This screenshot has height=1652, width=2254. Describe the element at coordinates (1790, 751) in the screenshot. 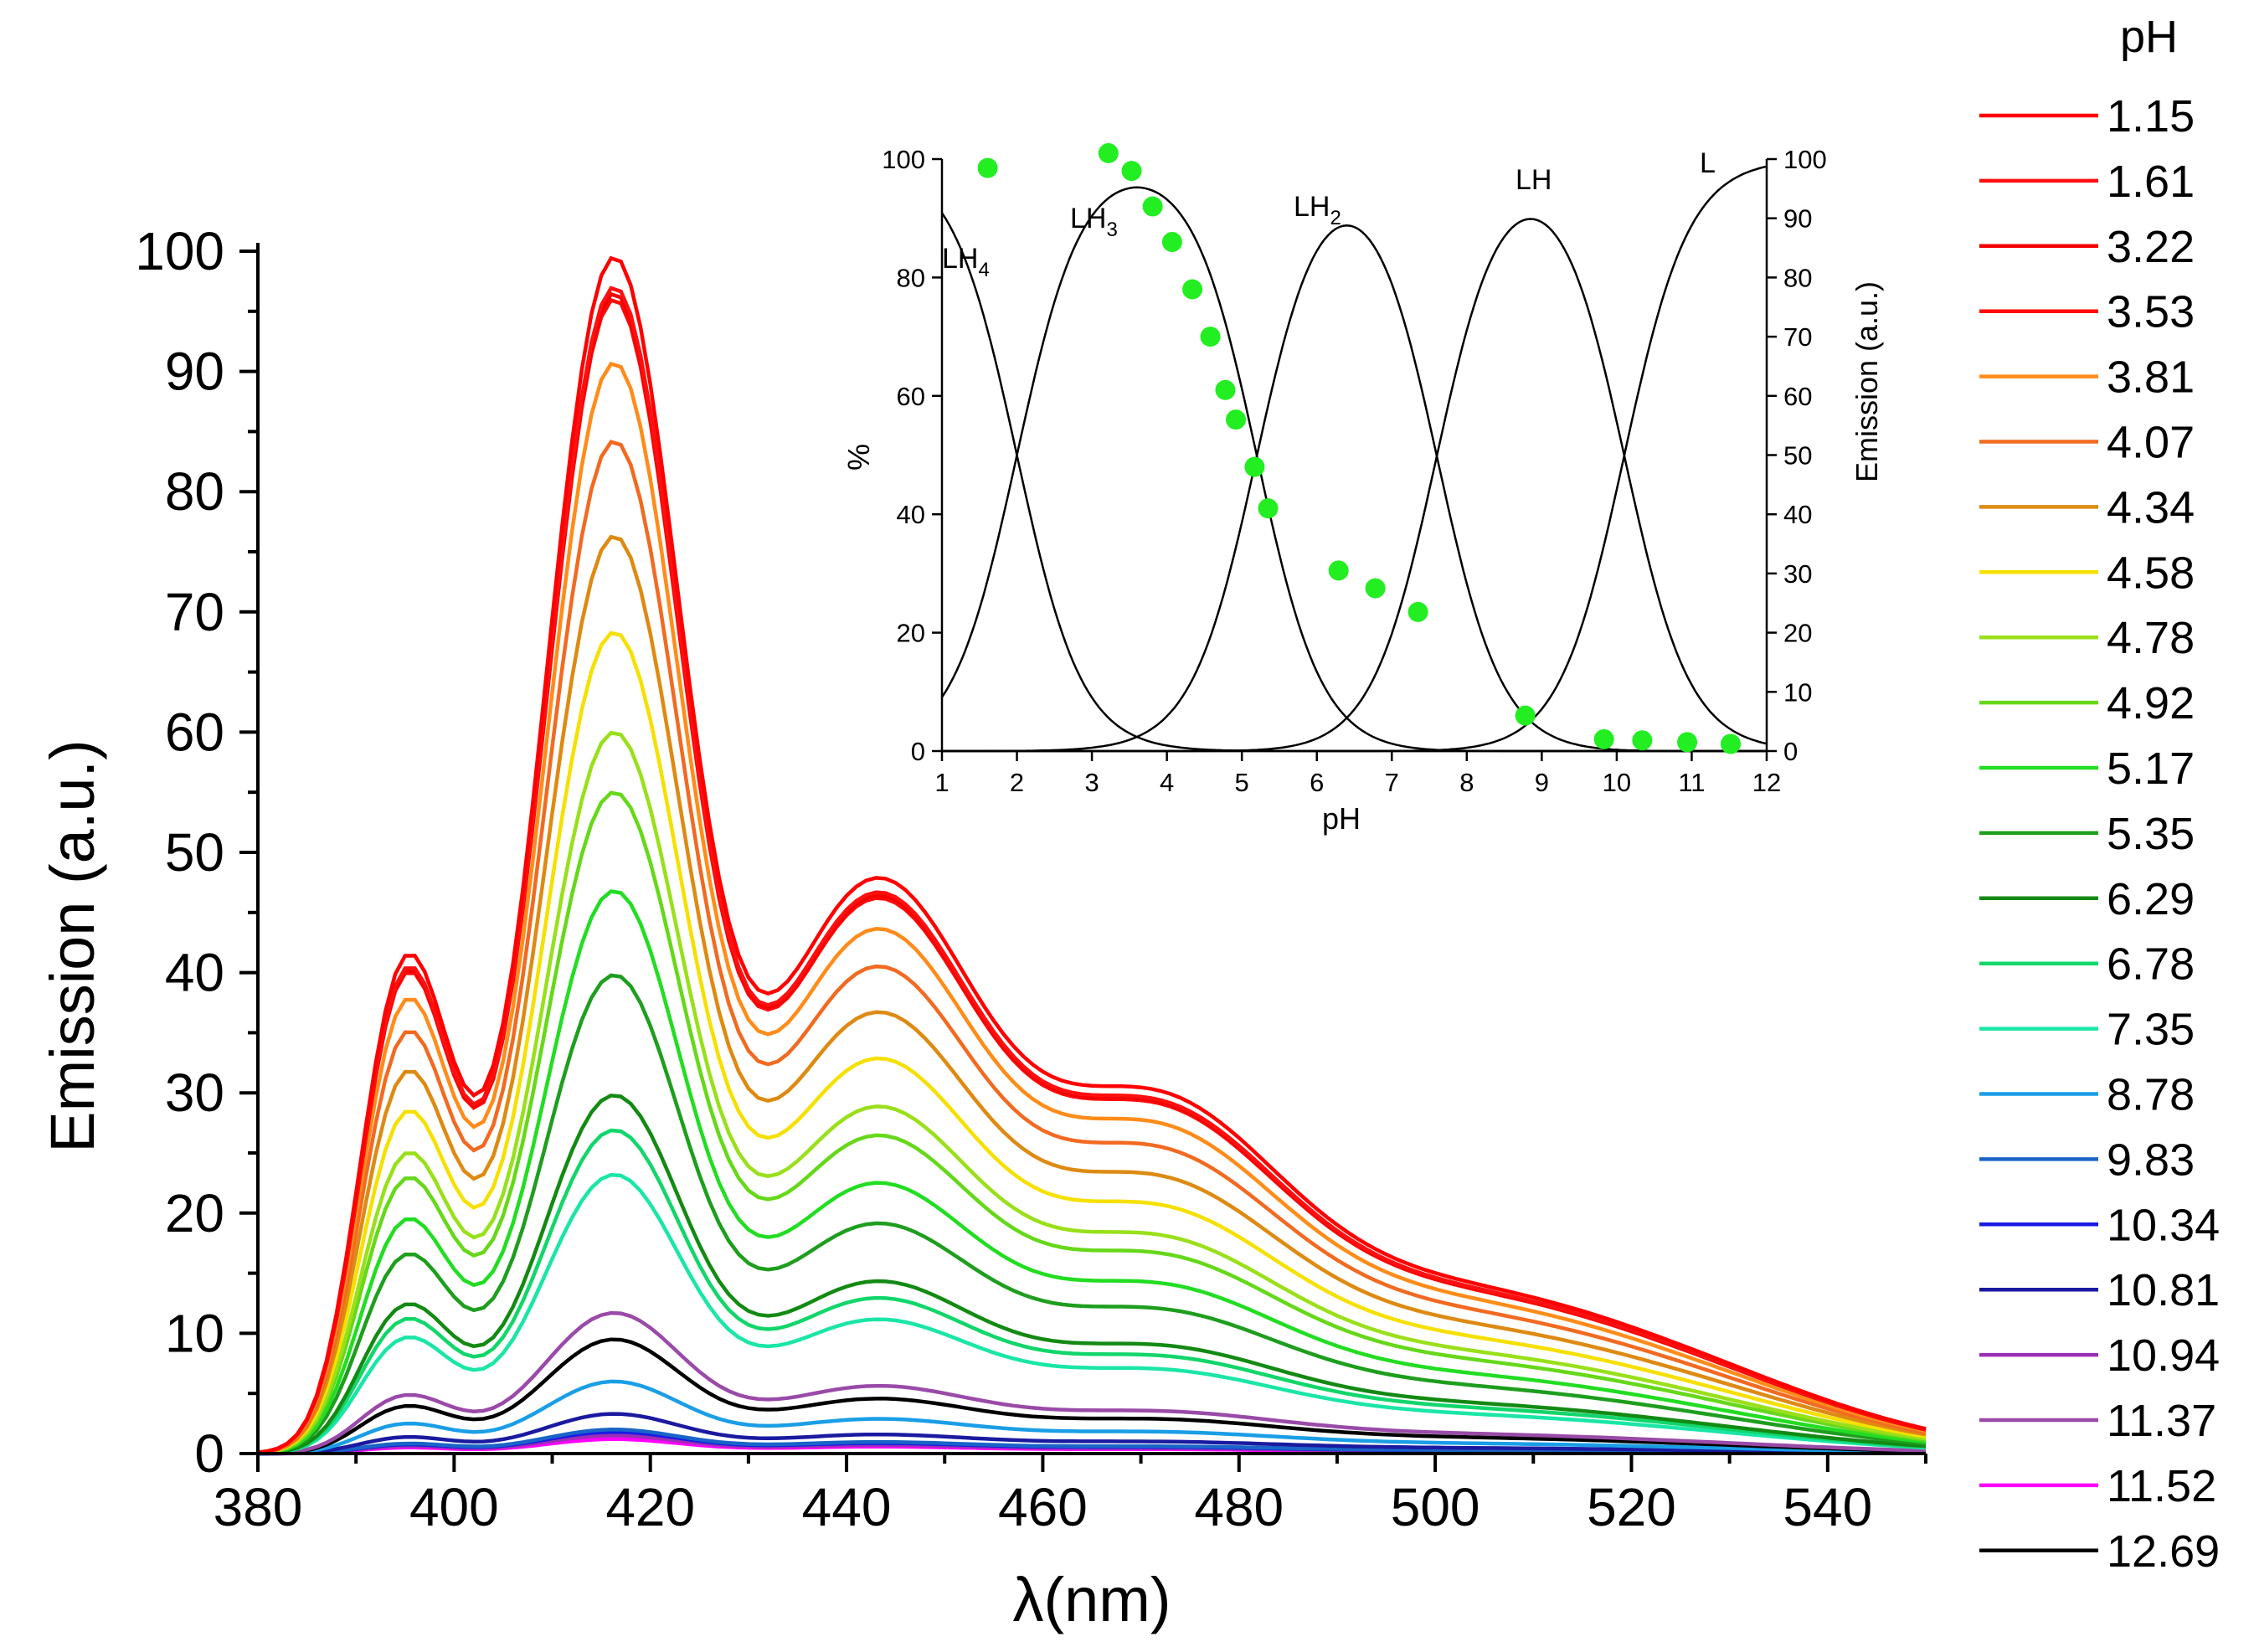

I see `inset-y2-tick-label: 0` at that location.